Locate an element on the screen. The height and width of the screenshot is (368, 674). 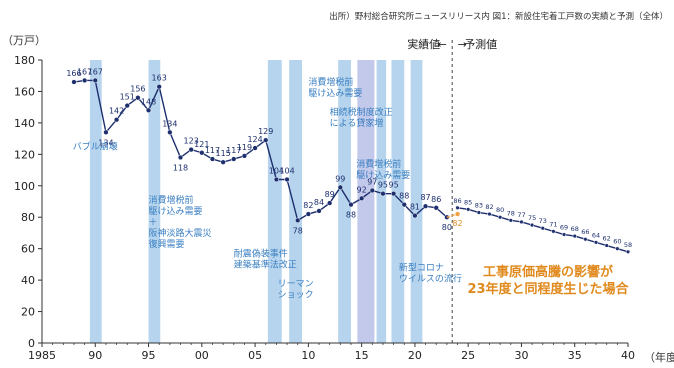
annotation-line: による貸家増 is located at coordinates (357, 123).